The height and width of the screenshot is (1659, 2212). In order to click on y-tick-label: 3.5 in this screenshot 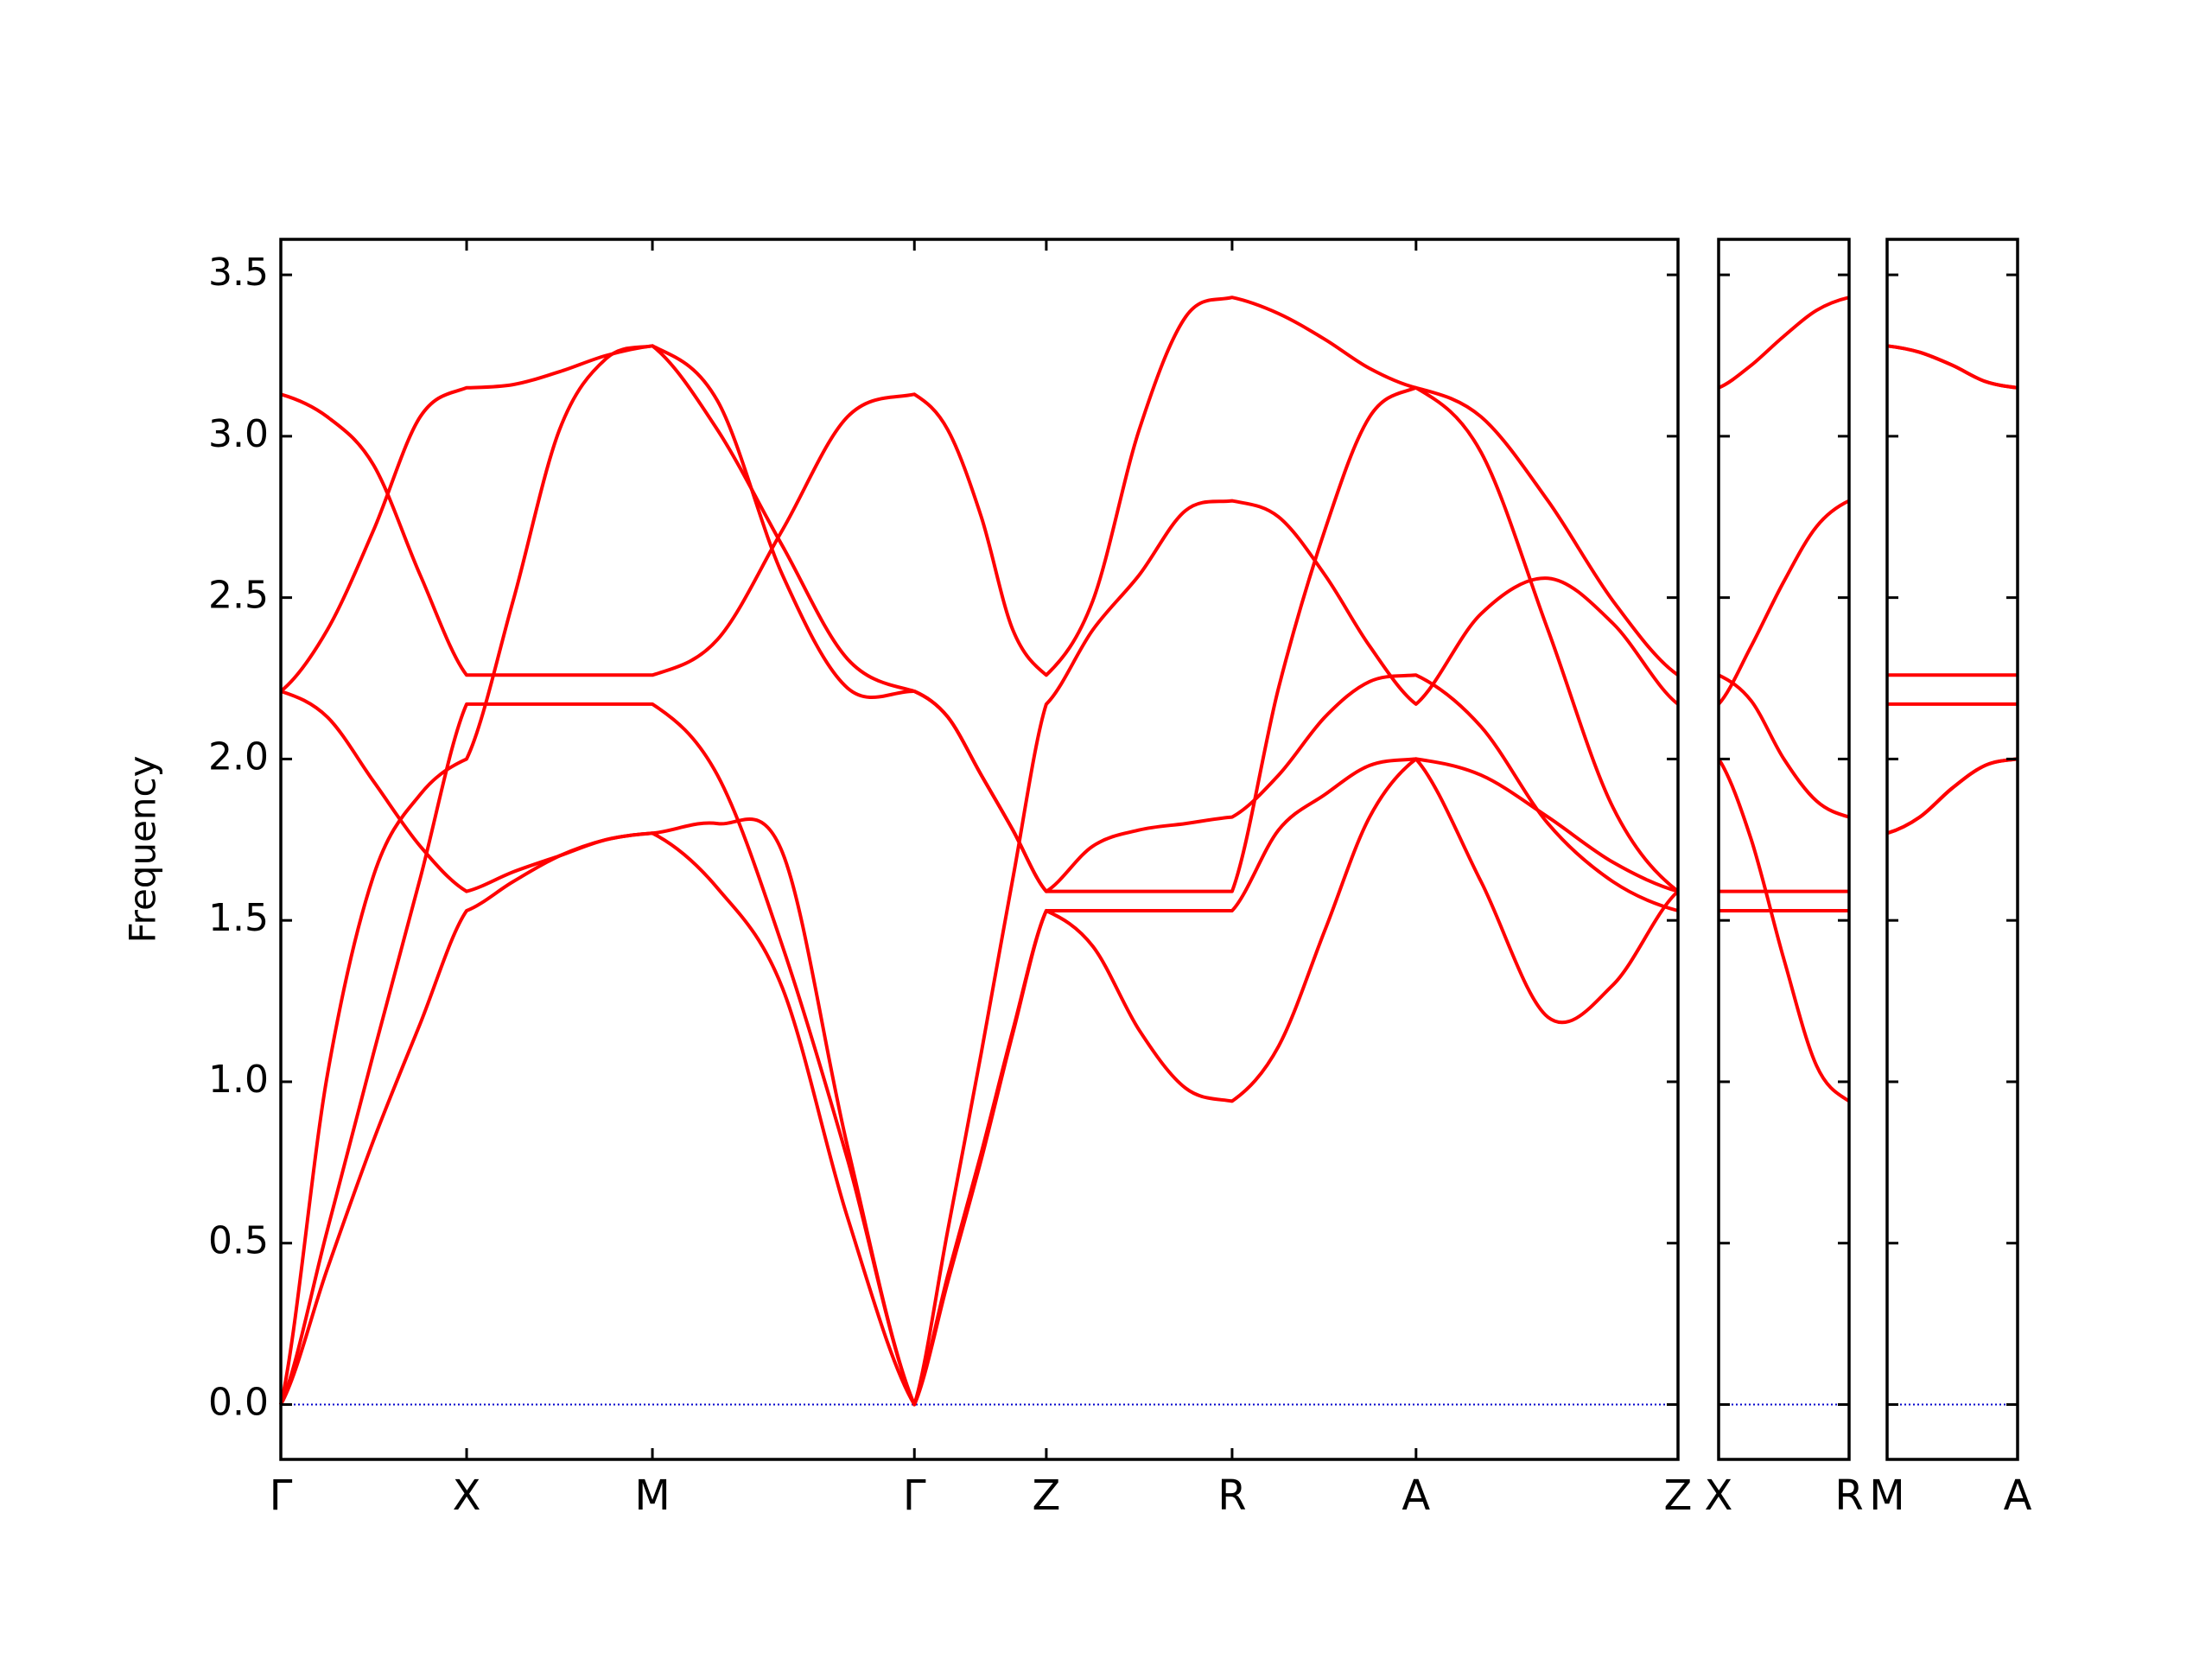, I will do `click(238, 273)`.